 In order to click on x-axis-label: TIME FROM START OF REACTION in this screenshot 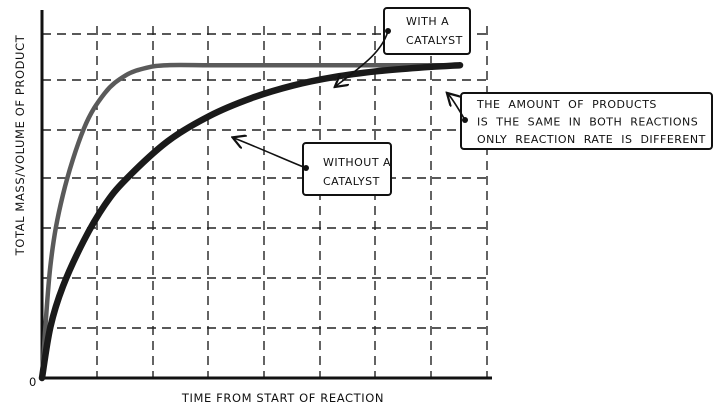, I will do `click(282, 398)`.